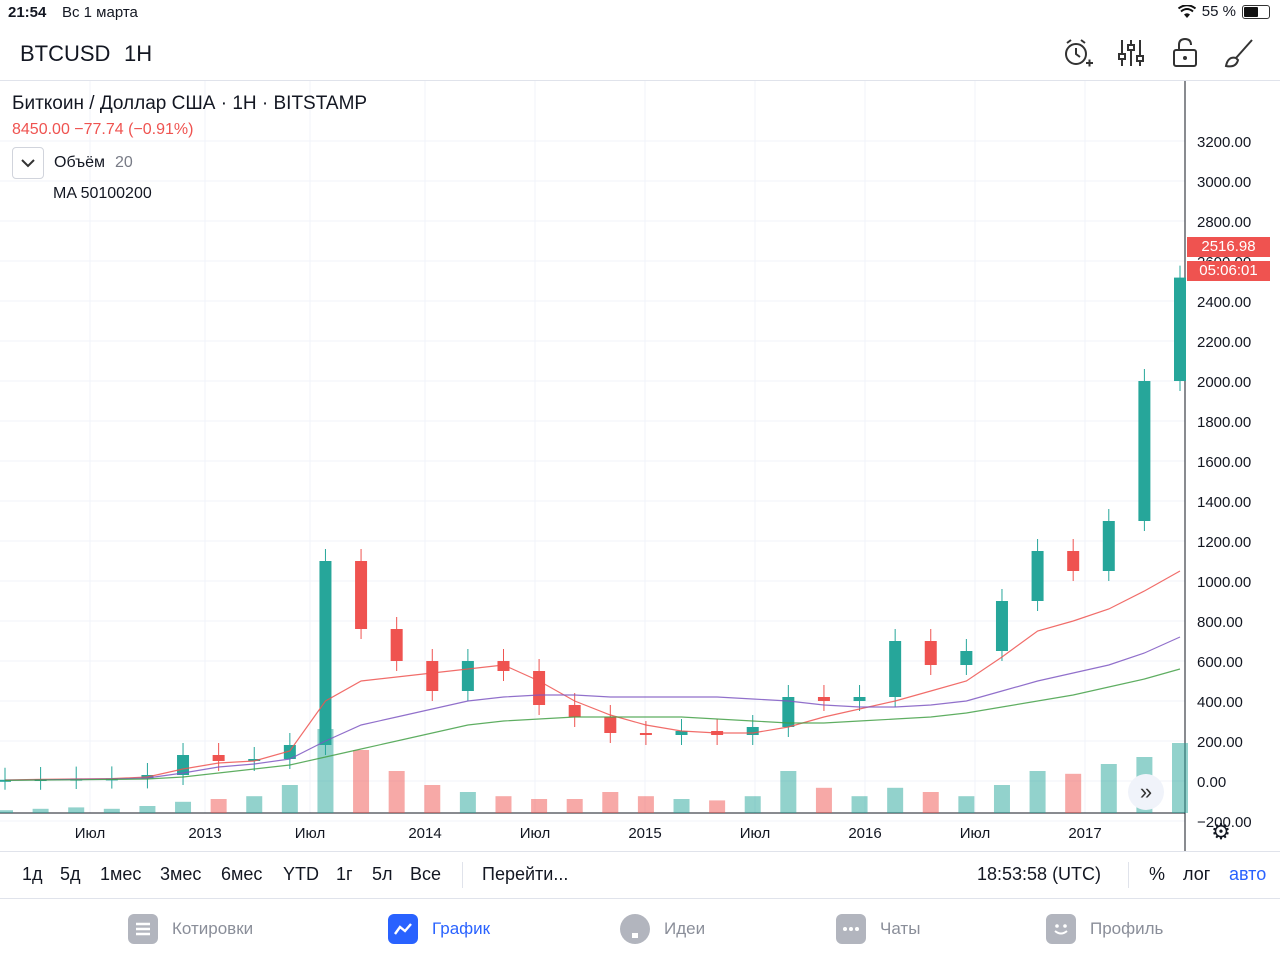 The image size is (1280, 960). Describe the element at coordinates (640, 13) in the screenshot. I see `status-bar: 21:54 Вс 1 марта 55 %` at that location.